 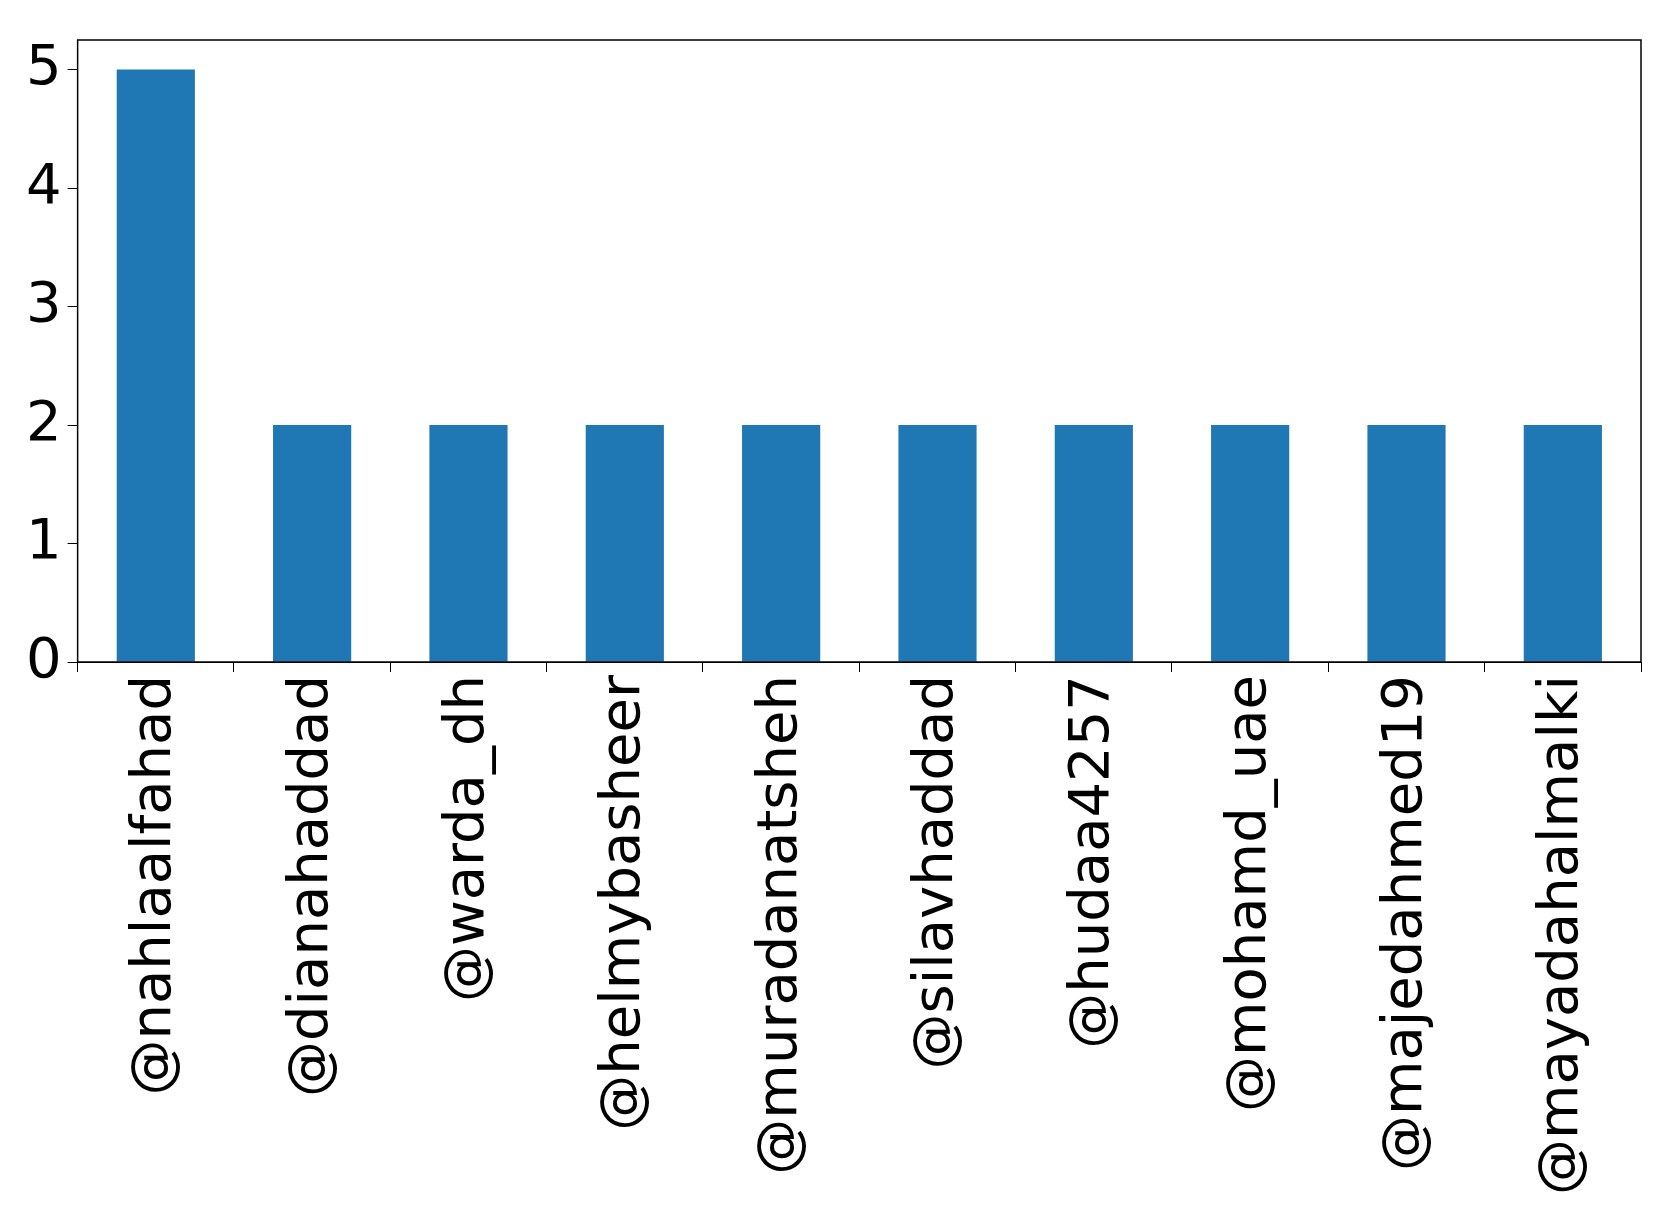 What do you see at coordinates (307, 886) in the screenshot?
I see `x-tick-label: @dianahaddad` at bounding box center [307, 886].